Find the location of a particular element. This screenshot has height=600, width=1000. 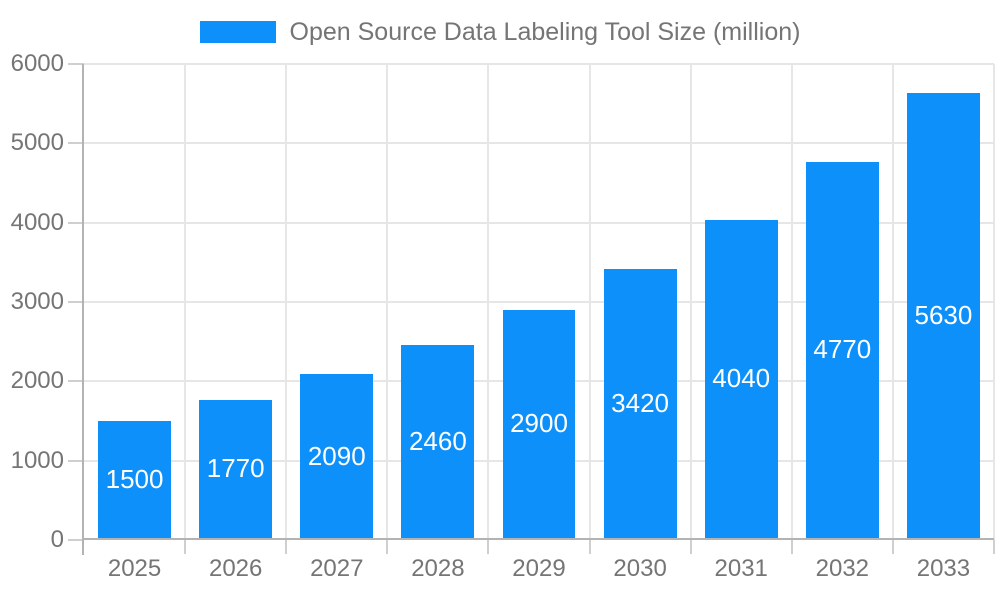

bar-value-label: 2900 is located at coordinates (539, 423).